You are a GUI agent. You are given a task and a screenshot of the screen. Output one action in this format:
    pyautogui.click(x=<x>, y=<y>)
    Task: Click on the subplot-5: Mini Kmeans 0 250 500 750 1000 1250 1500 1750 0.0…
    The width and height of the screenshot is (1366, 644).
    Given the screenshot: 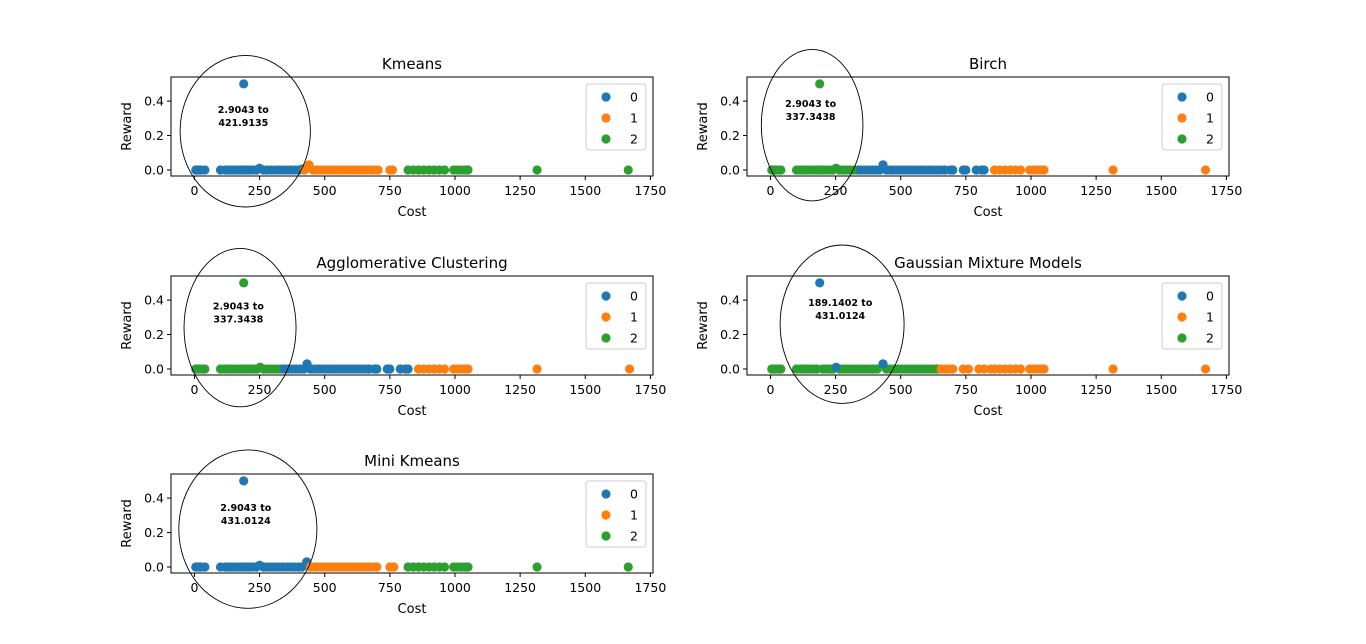 What is the action you would take?
    pyautogui.click(x=393, y=533)
    